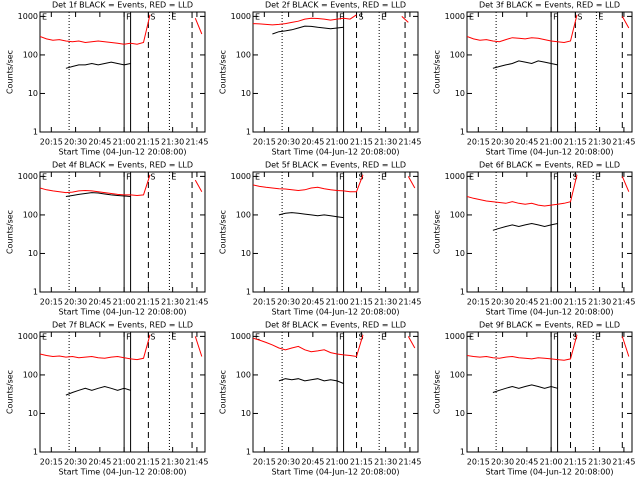  I want to click on chart-title: Det 8f BLACK = Events, RED = LLD, so click(335, 325).